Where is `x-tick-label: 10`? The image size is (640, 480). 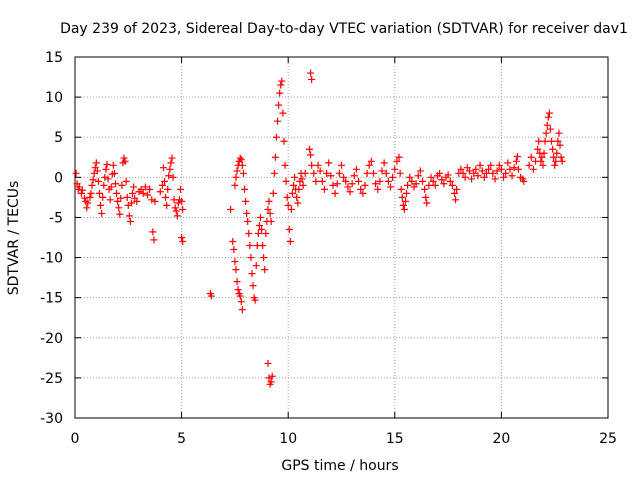
x-tick-label: 10 is located at coordinates (288, 439).